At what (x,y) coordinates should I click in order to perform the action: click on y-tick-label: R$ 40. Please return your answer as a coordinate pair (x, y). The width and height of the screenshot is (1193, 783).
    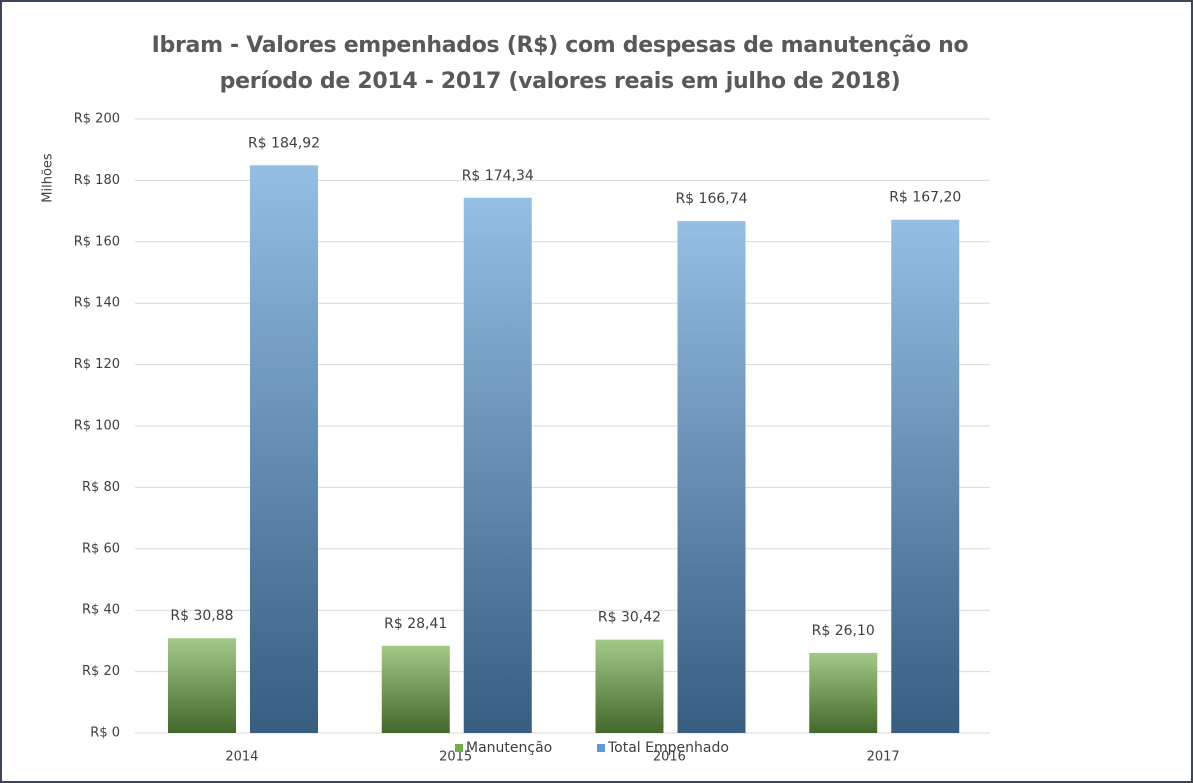
    Looking at the image, I should click on (101, 610).